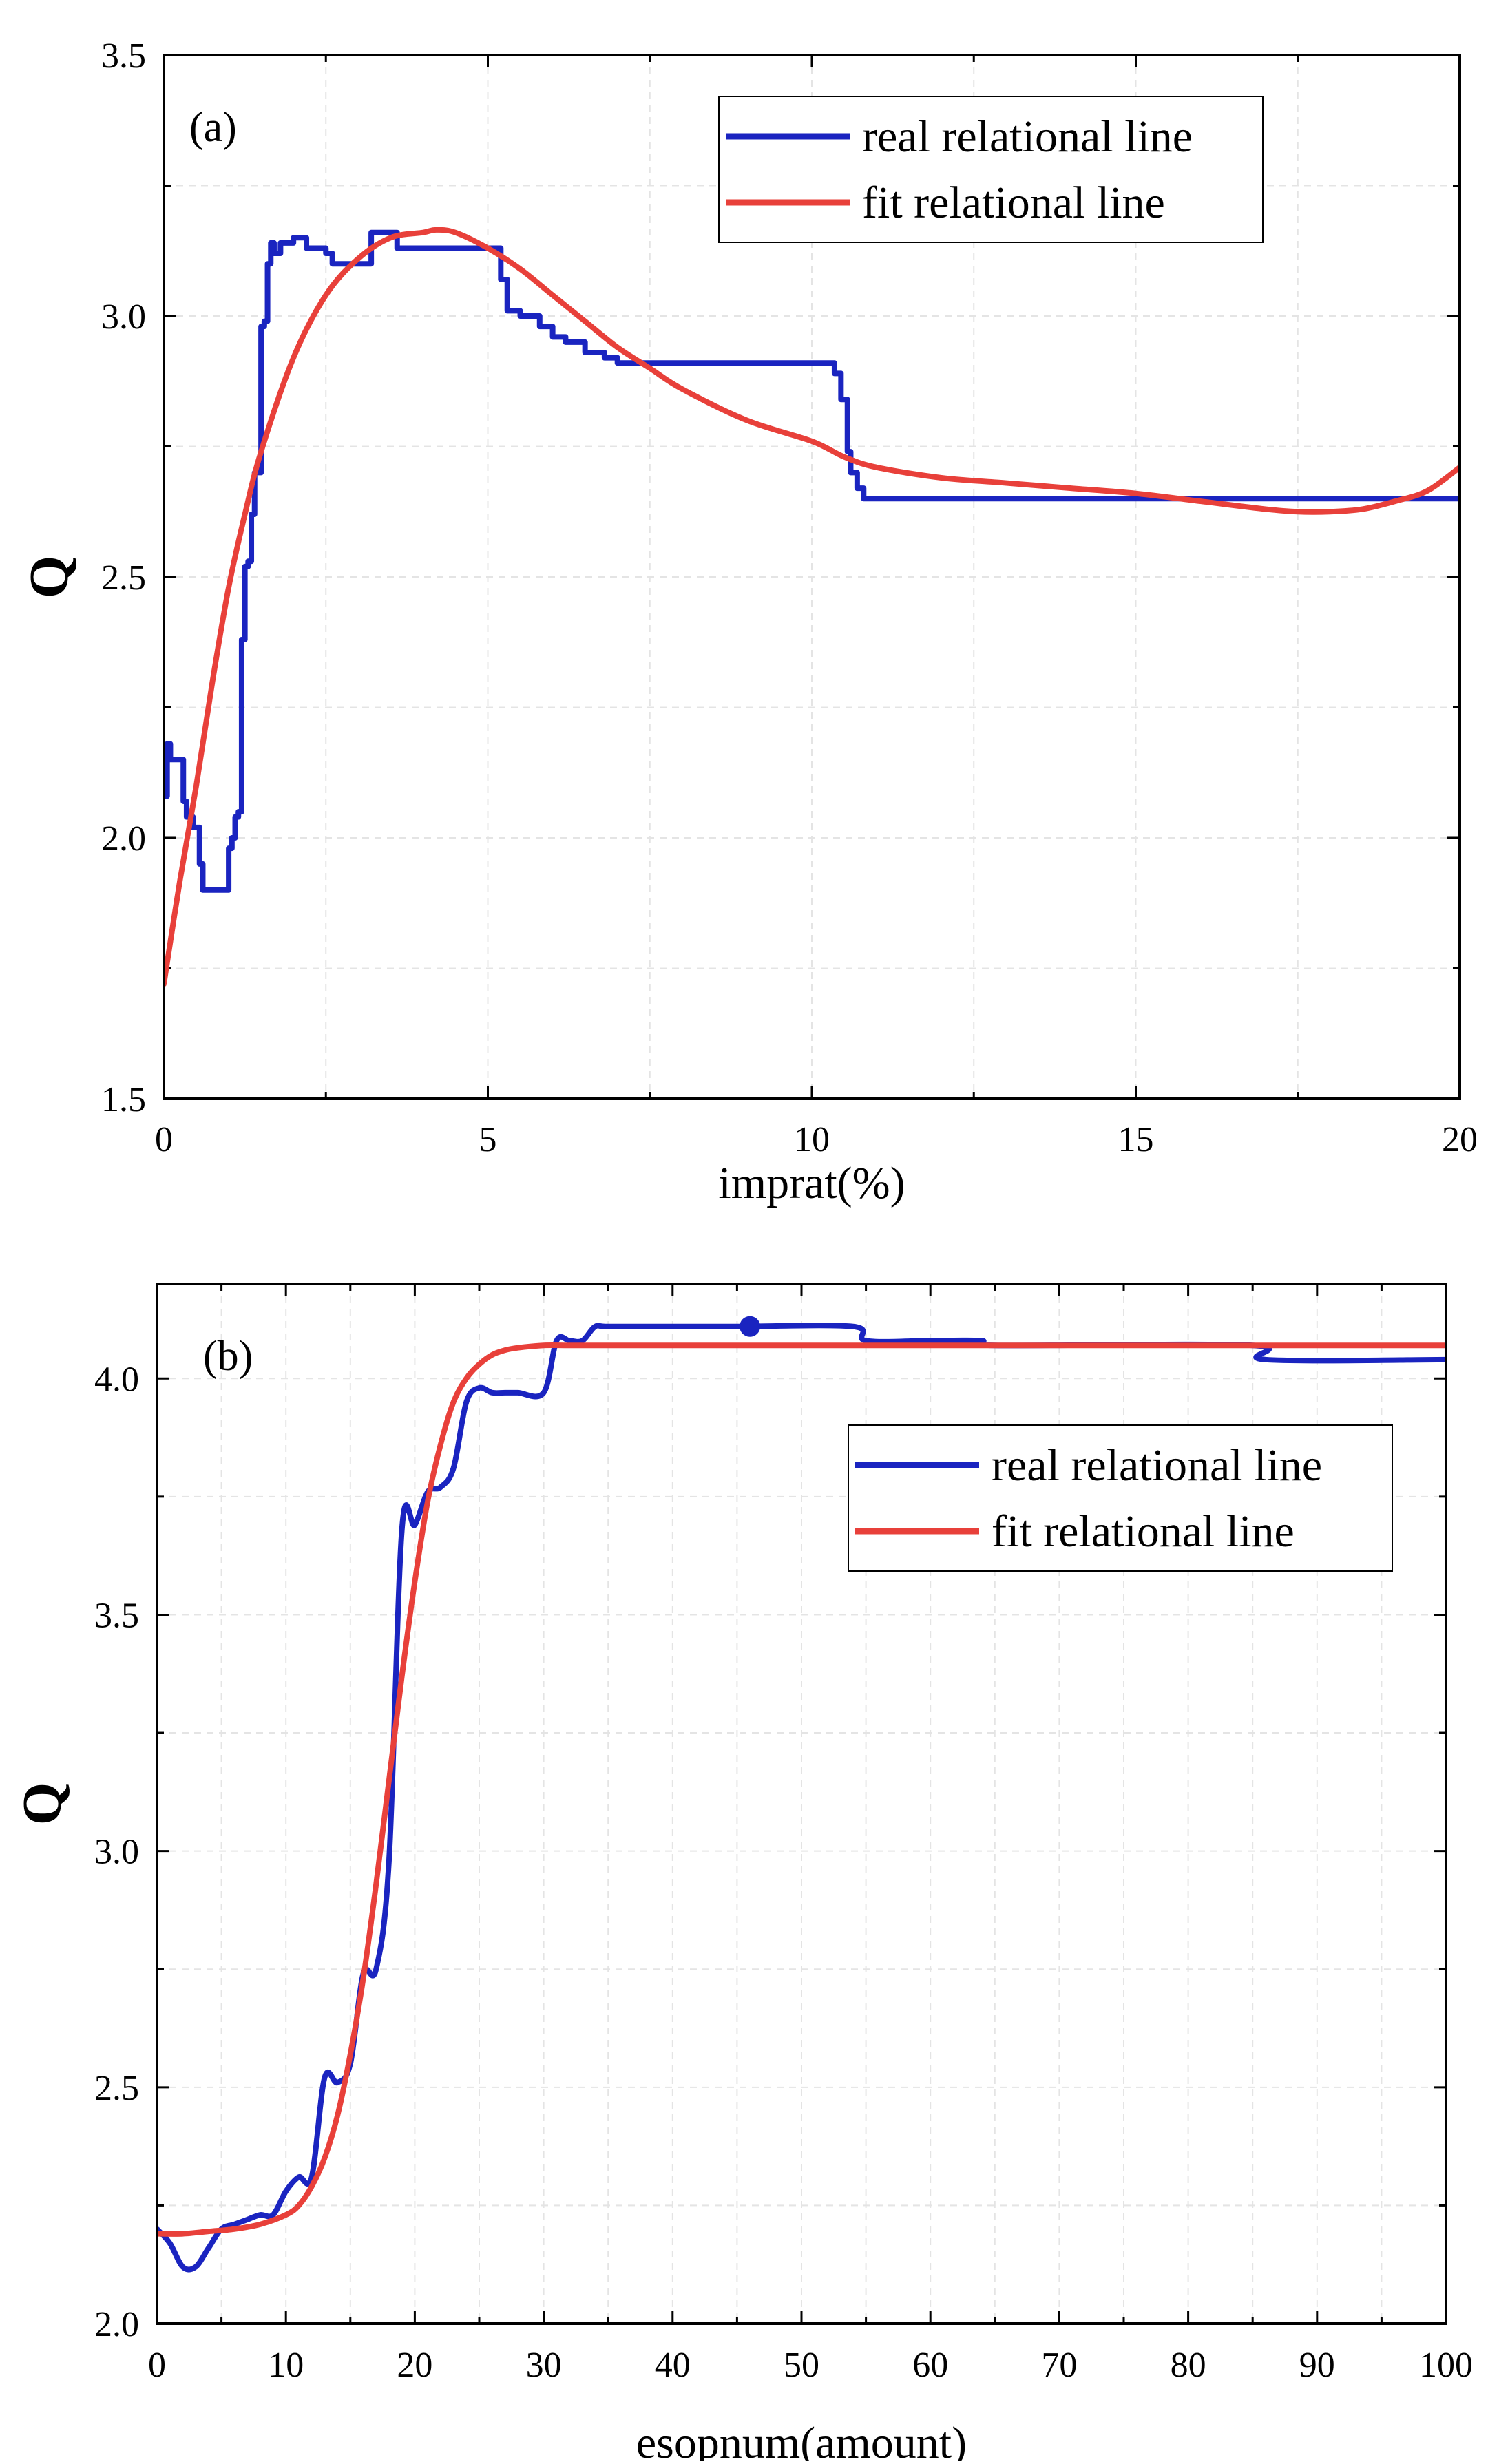 This screenshot has height=2464, width=1499. Describe the element at coordinates (802, 2365) in the screenshot. I see `x-tick-label: 50` at that location.